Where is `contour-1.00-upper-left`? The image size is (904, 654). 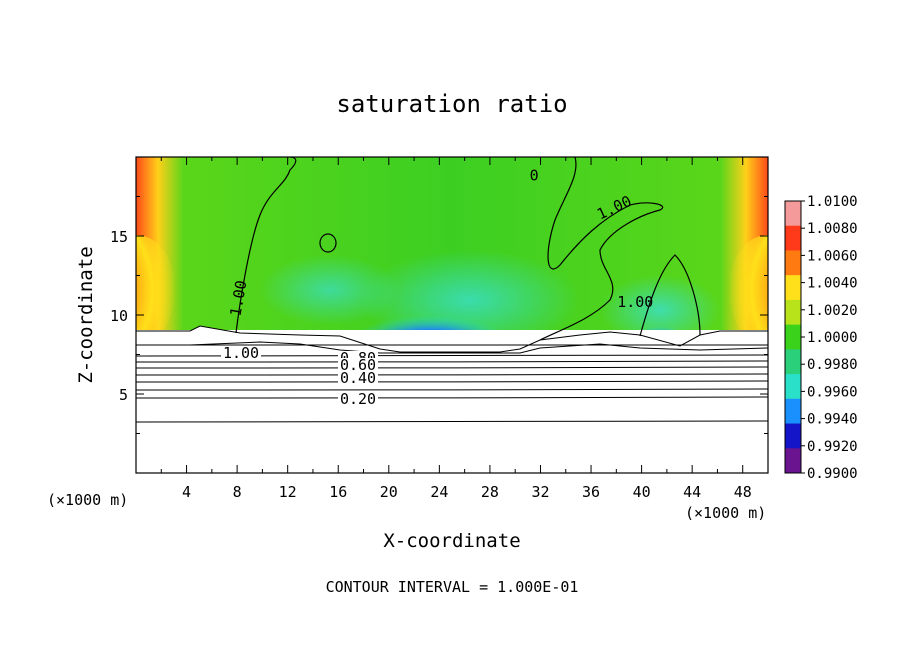
contour-1.00-upper-left is located at coordinates (266, 245).